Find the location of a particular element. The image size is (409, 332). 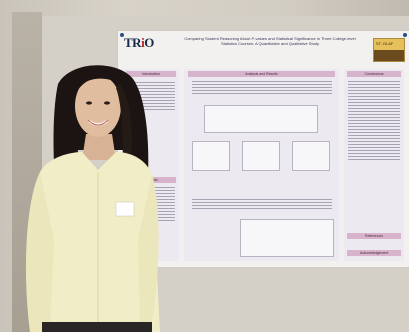

poster-right-column: Conclusions References Acknowledgement is located at coordinates (374, 165).